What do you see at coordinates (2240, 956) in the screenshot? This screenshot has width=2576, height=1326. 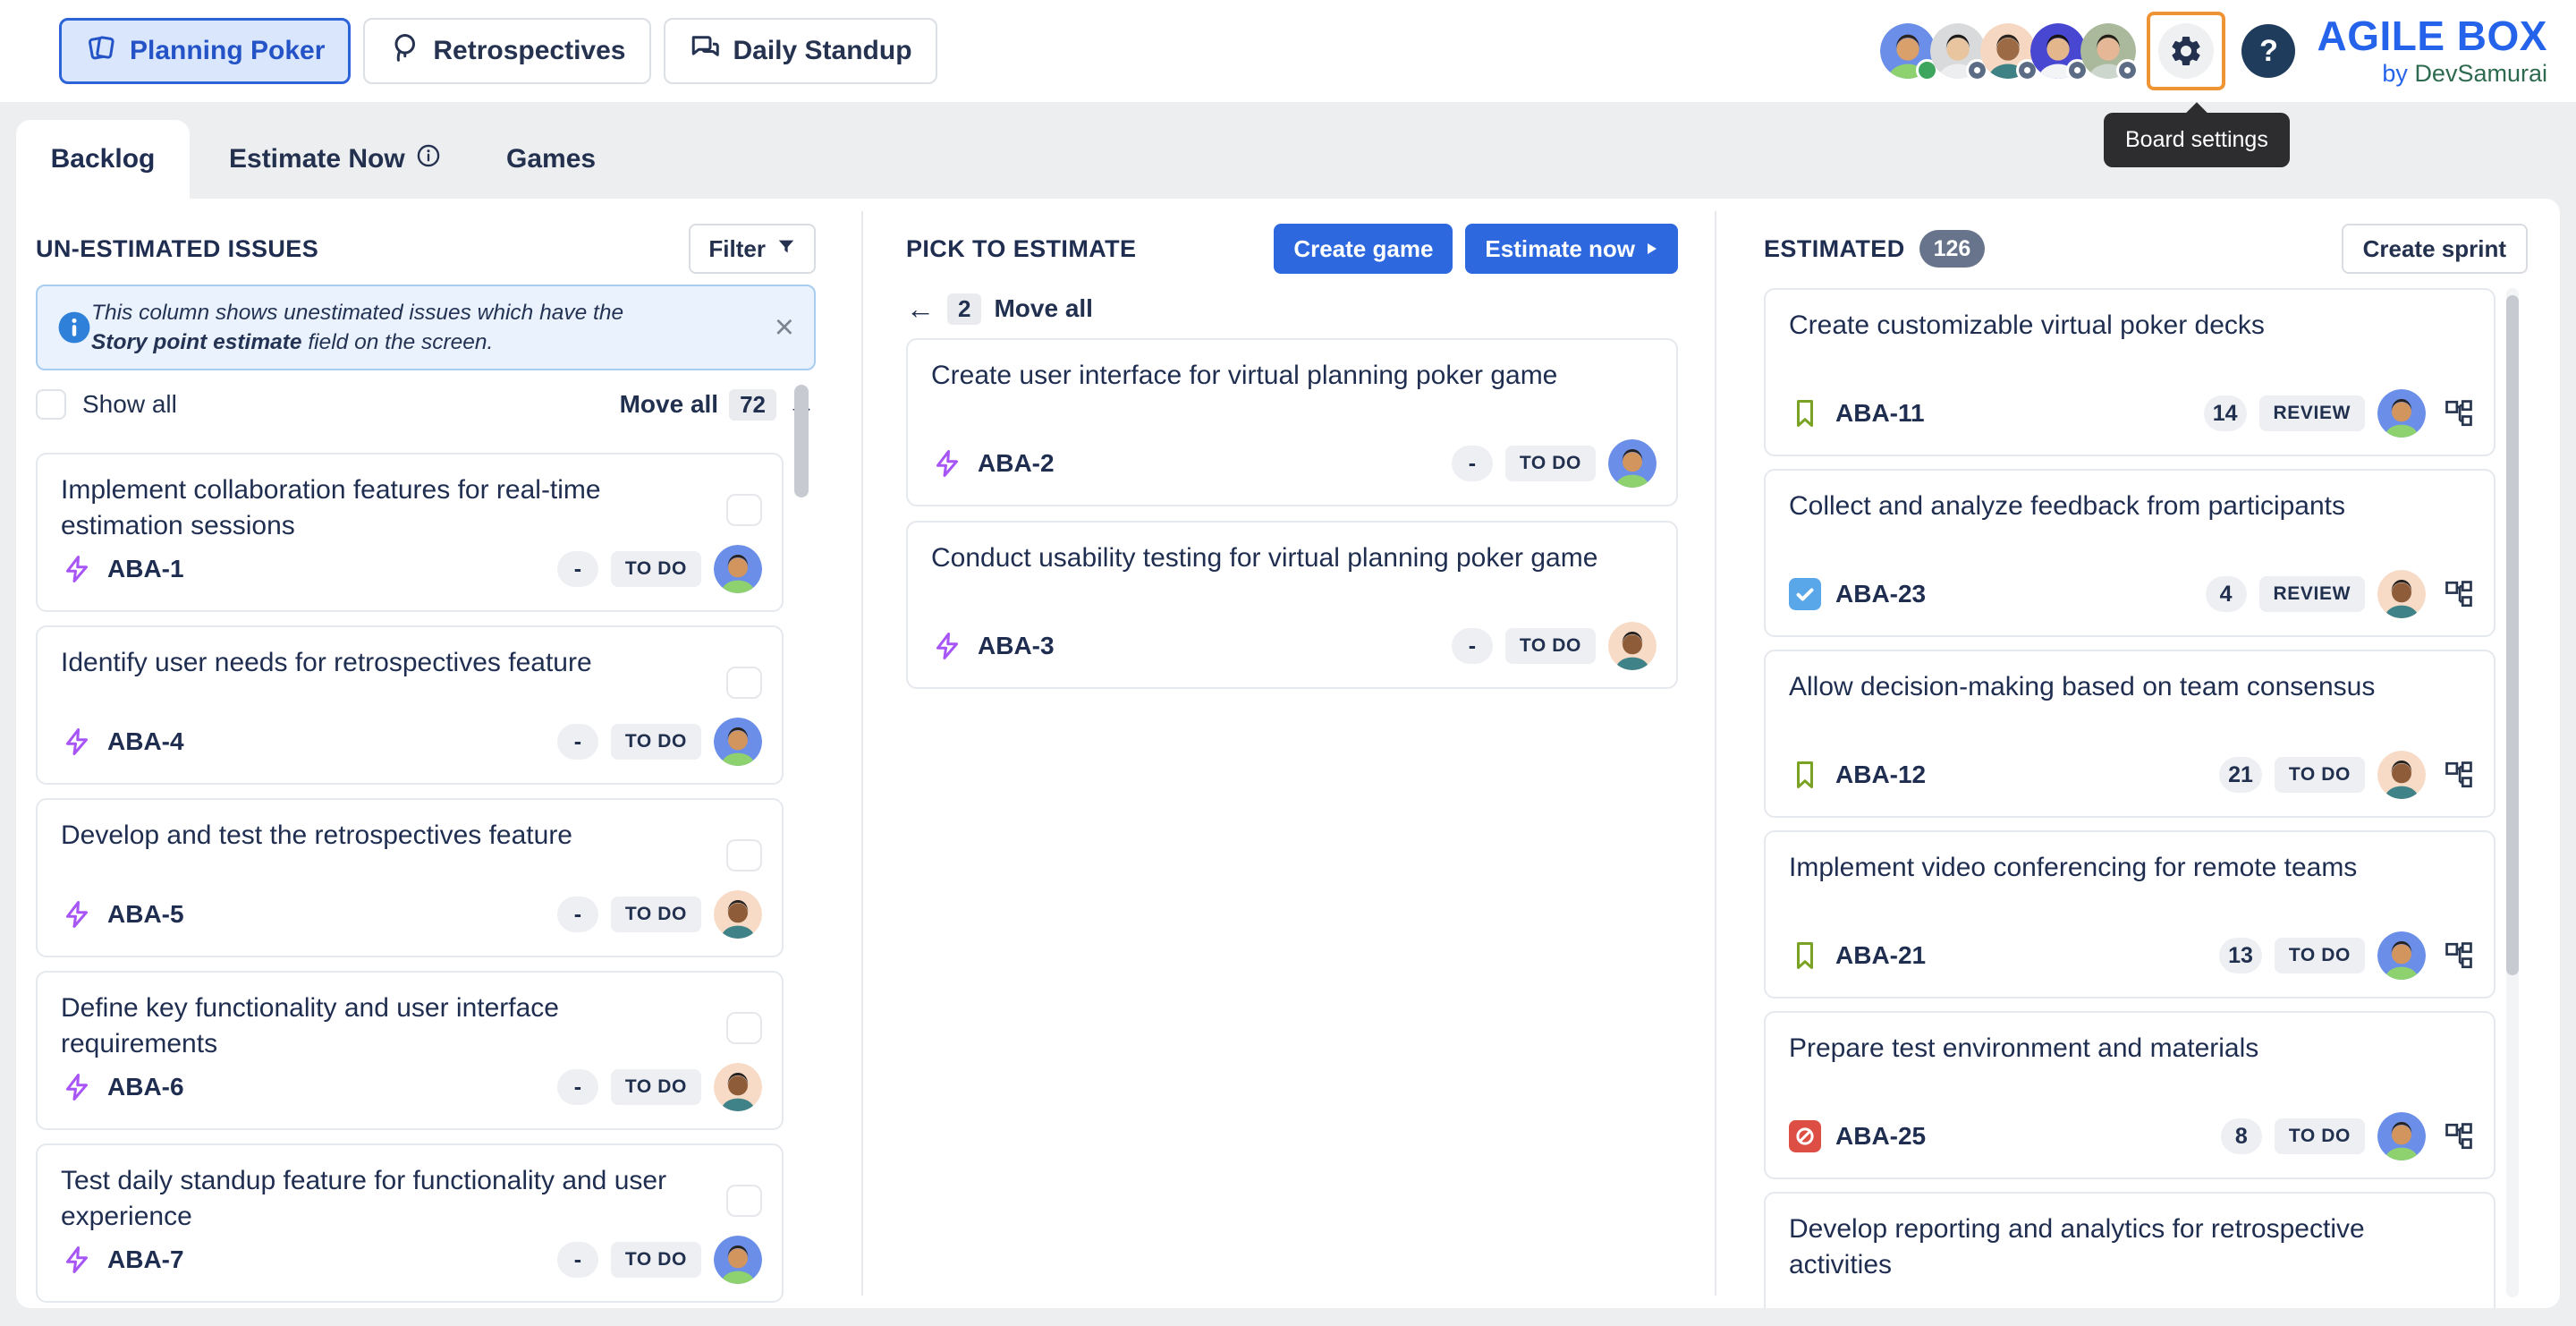 I see `story-points-badge: 13` at bounding box center [2240, 956].